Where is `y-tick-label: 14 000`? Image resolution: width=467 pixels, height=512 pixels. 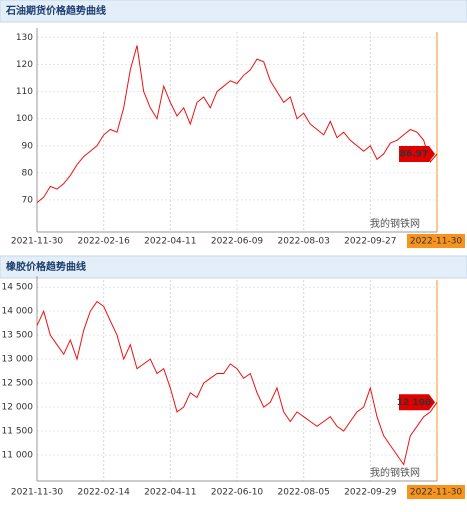 y-tick-label: 14 000 is located at coordinates (18, 312).